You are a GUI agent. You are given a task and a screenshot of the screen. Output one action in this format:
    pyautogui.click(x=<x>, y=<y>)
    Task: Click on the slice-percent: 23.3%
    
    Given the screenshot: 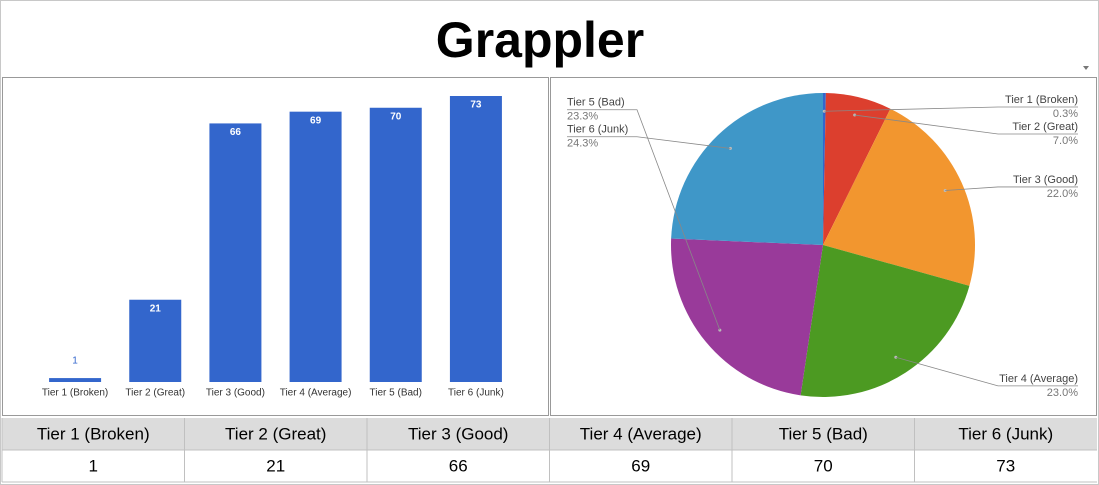 What is the action you would take?
    pyautogui.click(x=582, y=117)
    